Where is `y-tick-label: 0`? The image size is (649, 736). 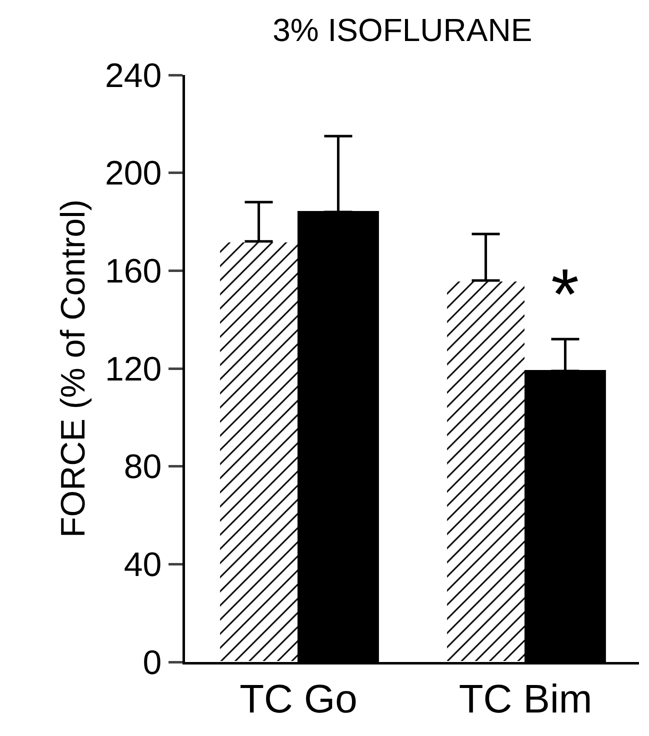
y-tick-label: 0 is located at coordinates (152, 663).